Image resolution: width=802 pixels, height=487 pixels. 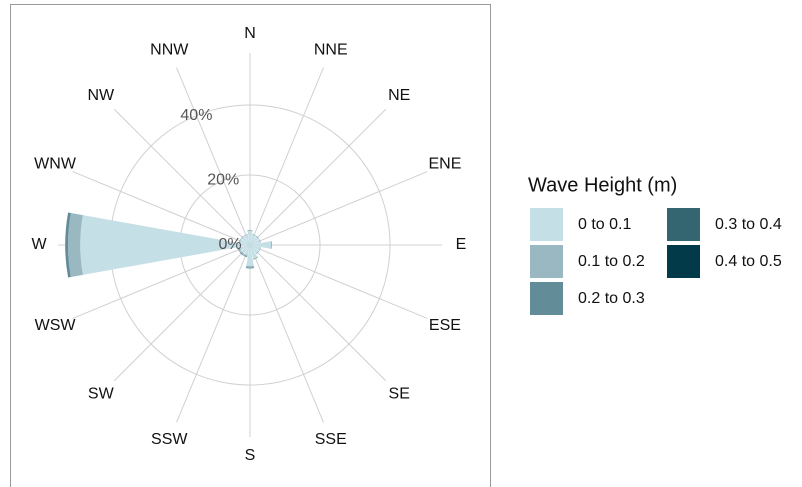 What do you see at coordinates (223, 180) in the screenshot?
I see `y-tick-label: 20%` at bounding box center [223, 180].